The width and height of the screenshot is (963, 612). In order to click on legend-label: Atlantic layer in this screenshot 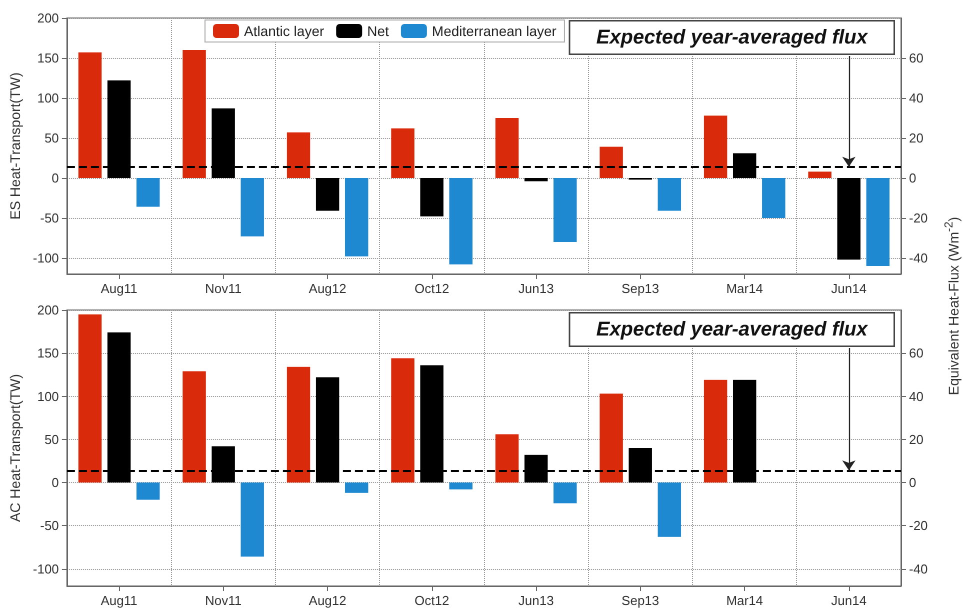, I will do `click(284, 31)`.